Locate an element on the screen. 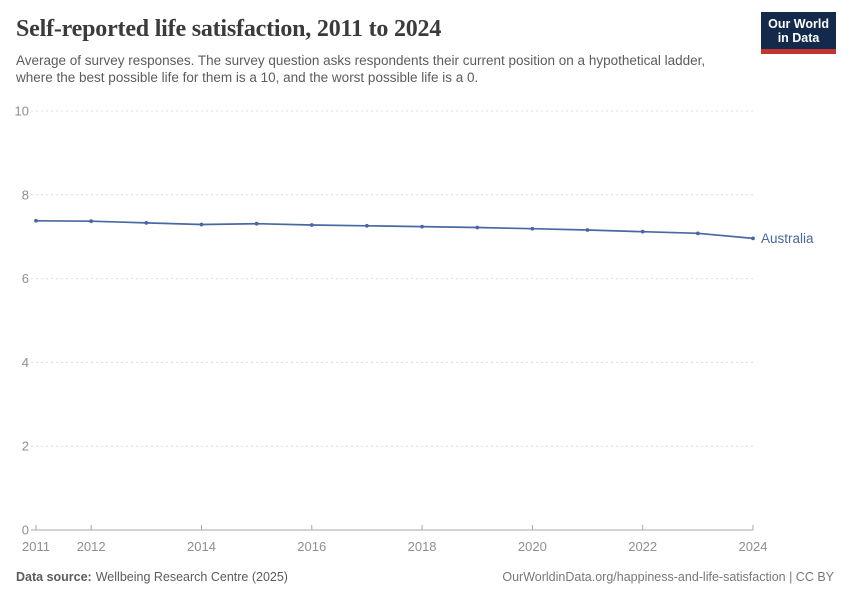  data-source-value: Wellbeing Research Centre (2025) is located at coordinates (191, 577).